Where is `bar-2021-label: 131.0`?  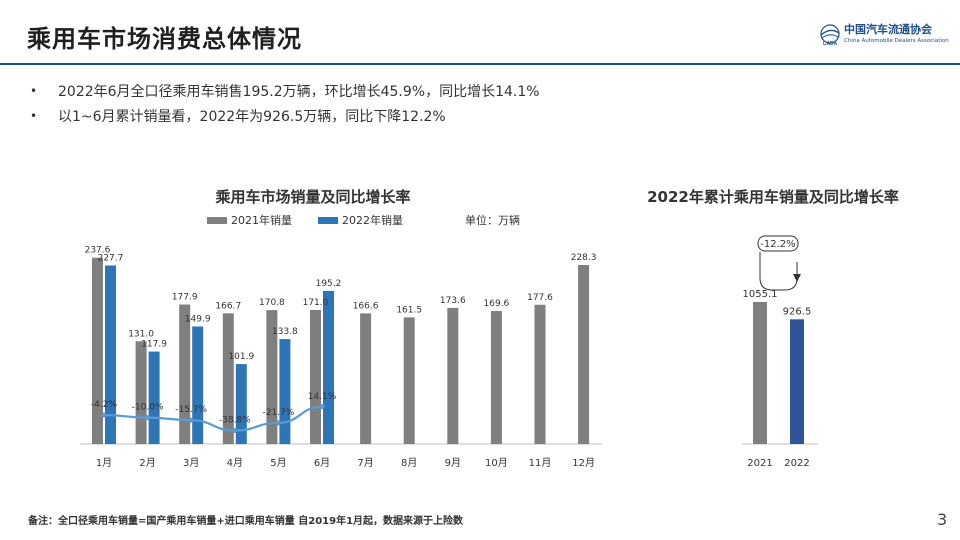
bar-2021-label: 131.0 is located at coordinates (141, 334).